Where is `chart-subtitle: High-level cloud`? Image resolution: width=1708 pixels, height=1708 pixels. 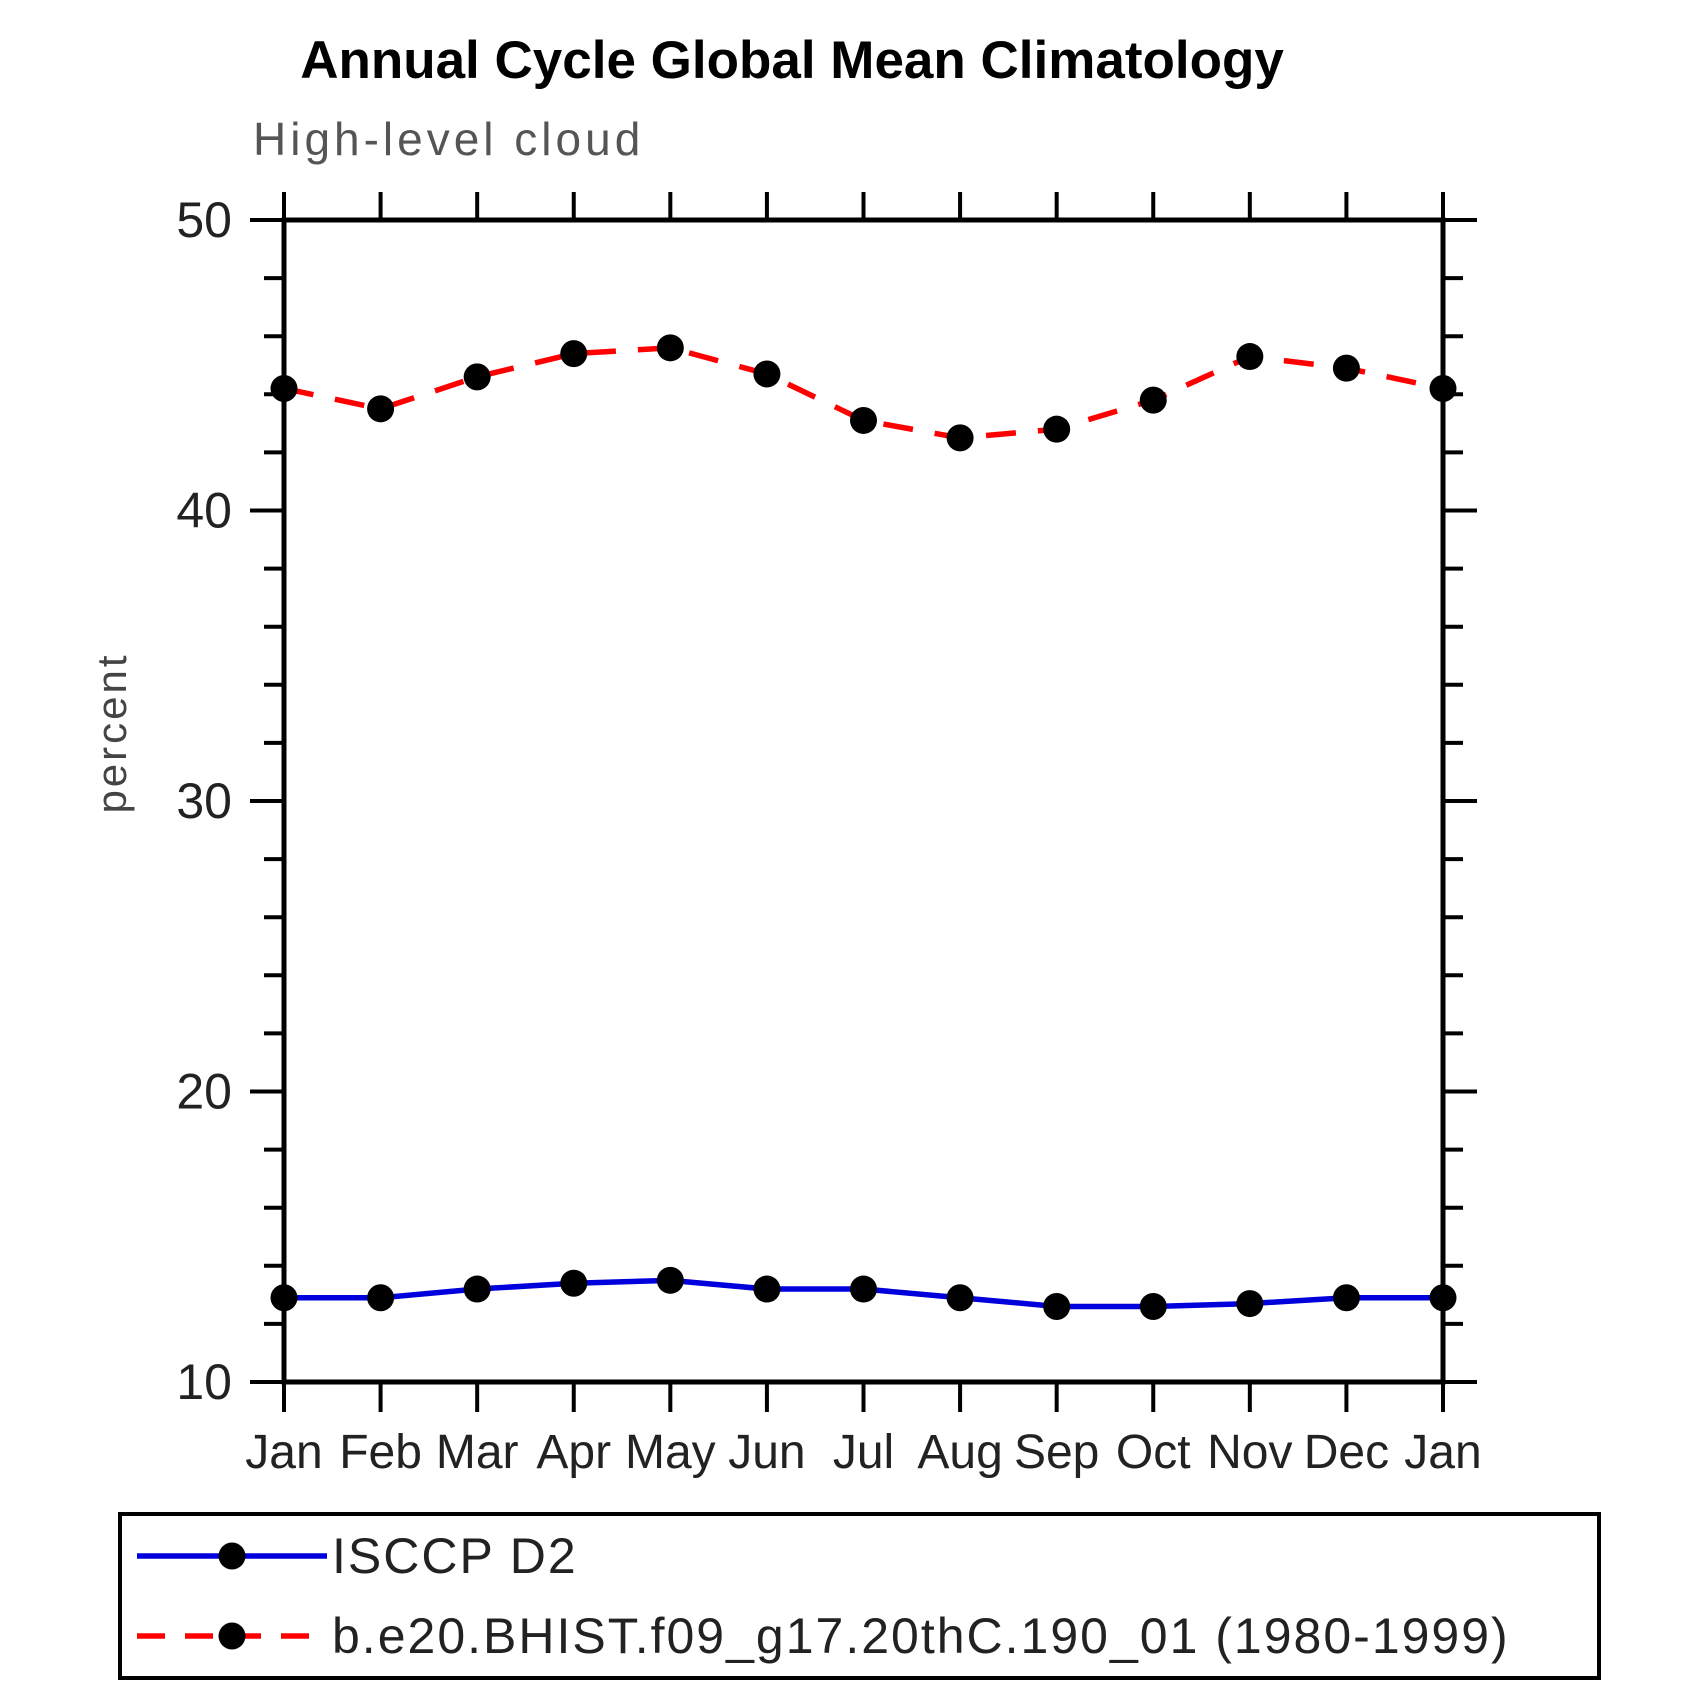
chart-subtitle: High-level cloud is located at coordinates (449, 139).